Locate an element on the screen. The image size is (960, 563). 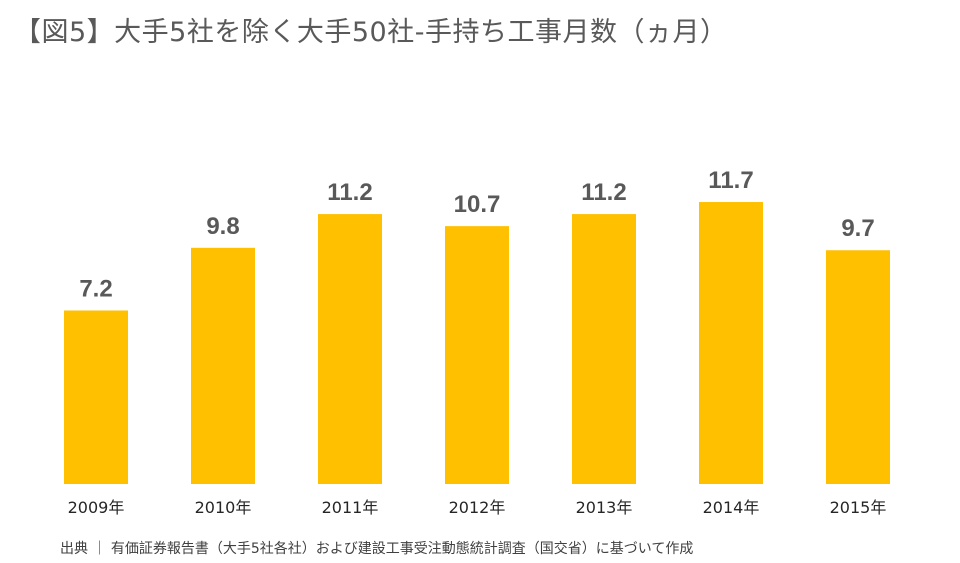
bar-2015年 is located at coordinates (858, 367).